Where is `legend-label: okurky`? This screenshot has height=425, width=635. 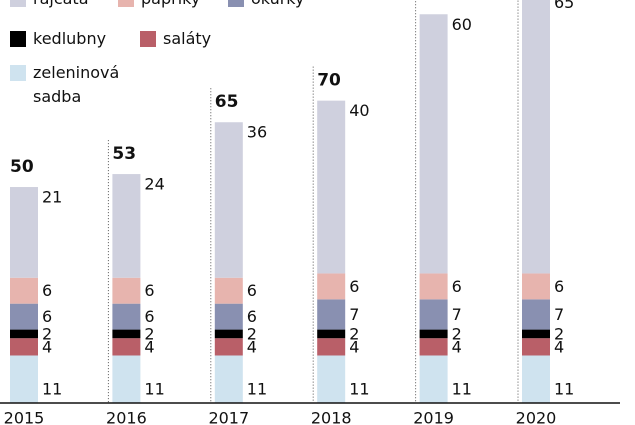 legend-label: okurky is located at coordinates (277, 5).